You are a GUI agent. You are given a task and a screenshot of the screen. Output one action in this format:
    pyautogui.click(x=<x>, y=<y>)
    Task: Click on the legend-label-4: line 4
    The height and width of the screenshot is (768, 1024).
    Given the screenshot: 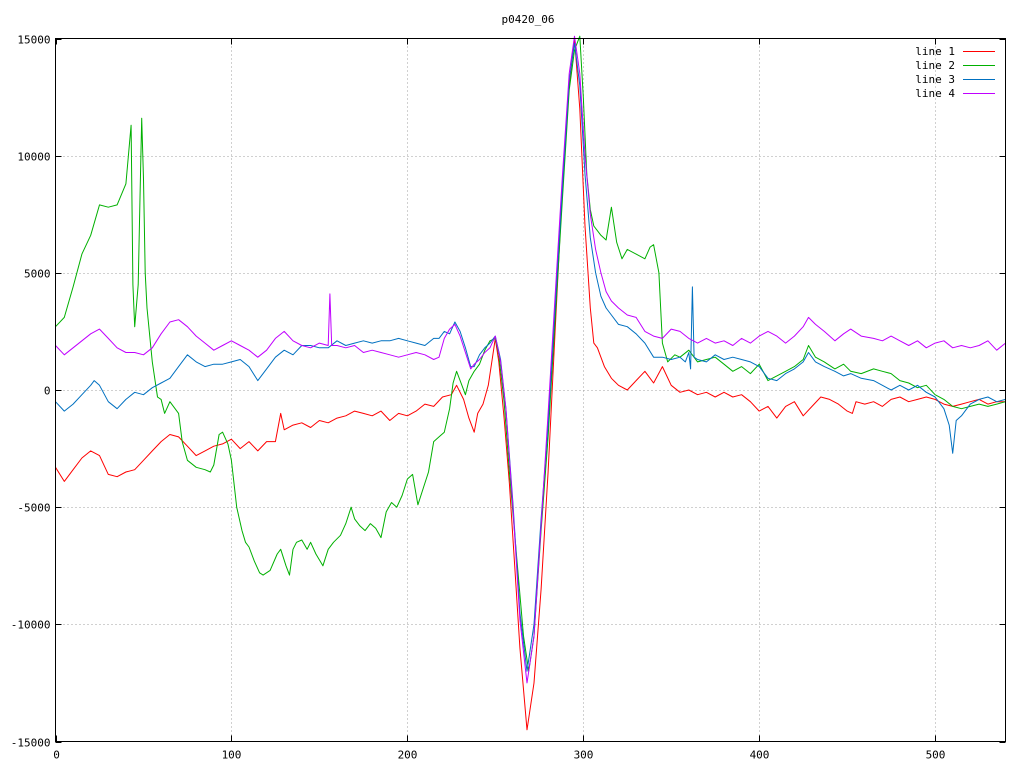 What is the action you would take?
    pyautogui.click(x=935, y=93)
    